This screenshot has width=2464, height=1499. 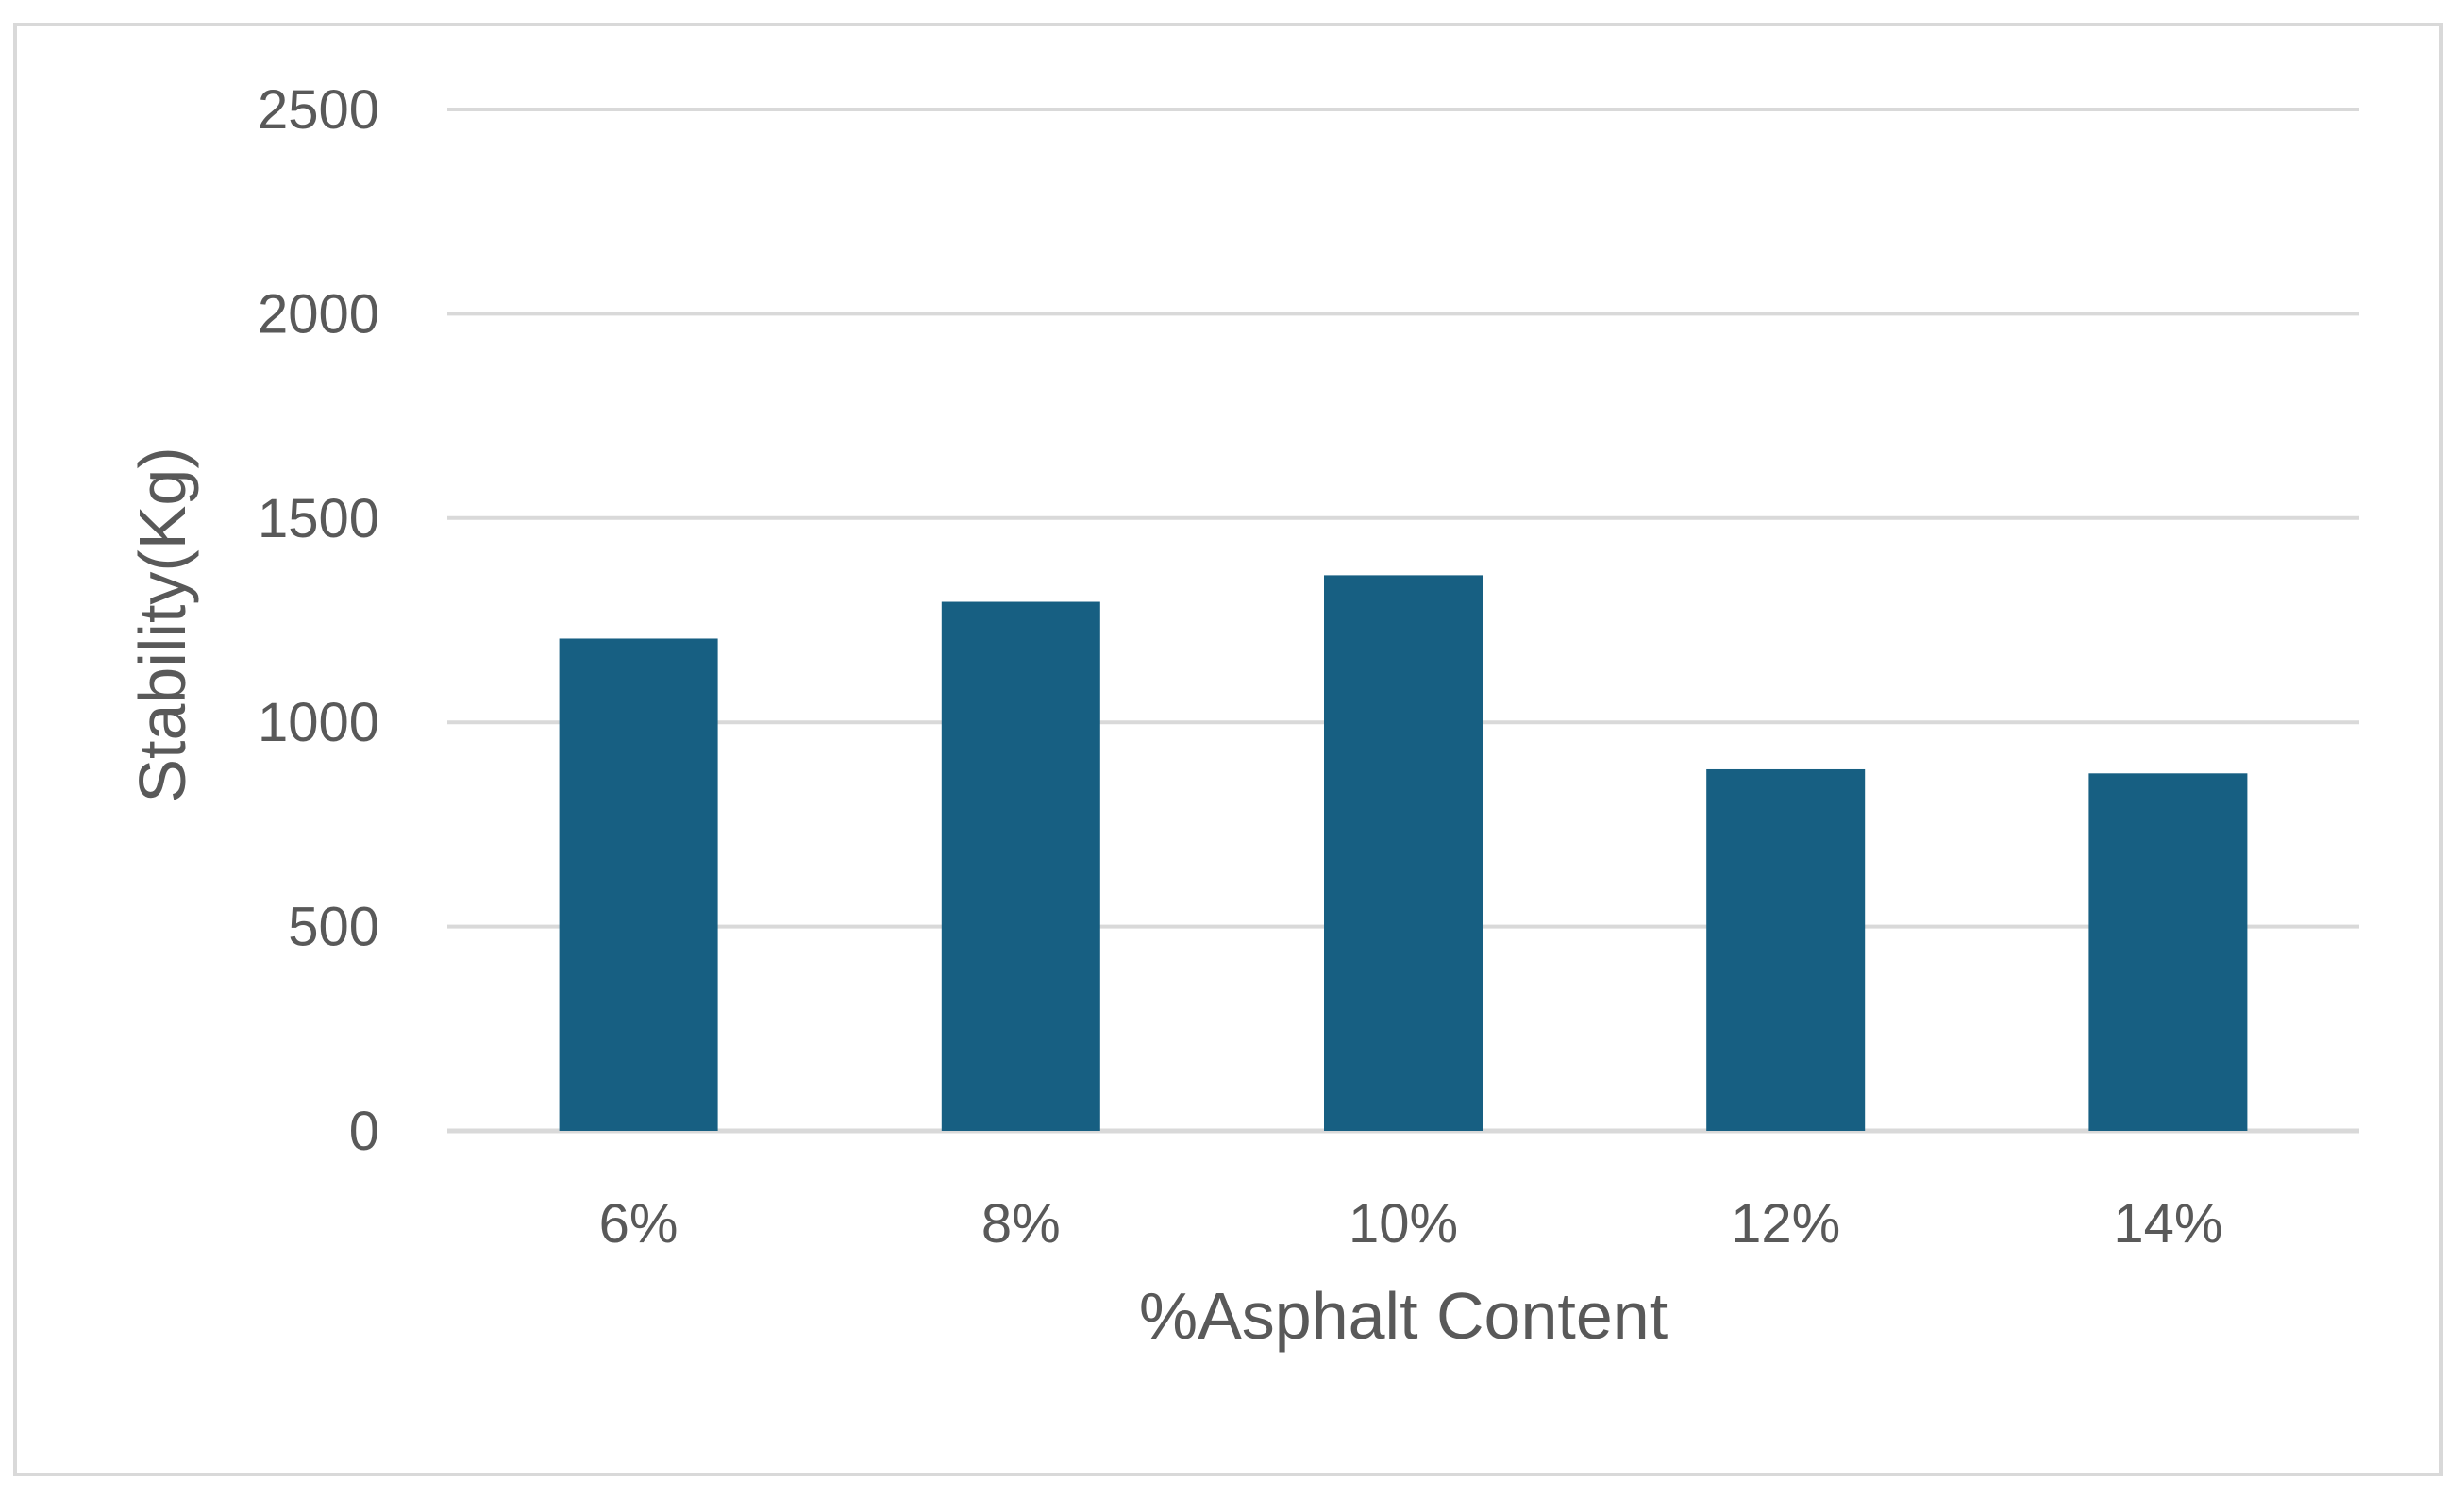 What do you see at coordinates (1403, 1316) in the screenshot?
I see `x-axis-title: %Asphalt Content` at bounding box center [1403, 1316].